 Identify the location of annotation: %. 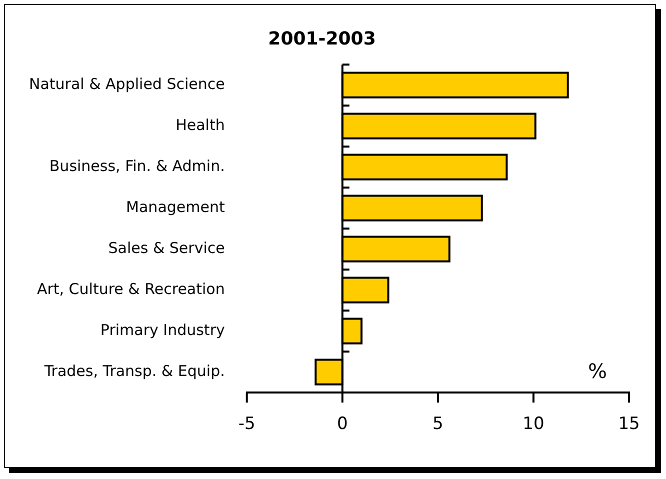
(597, 370).